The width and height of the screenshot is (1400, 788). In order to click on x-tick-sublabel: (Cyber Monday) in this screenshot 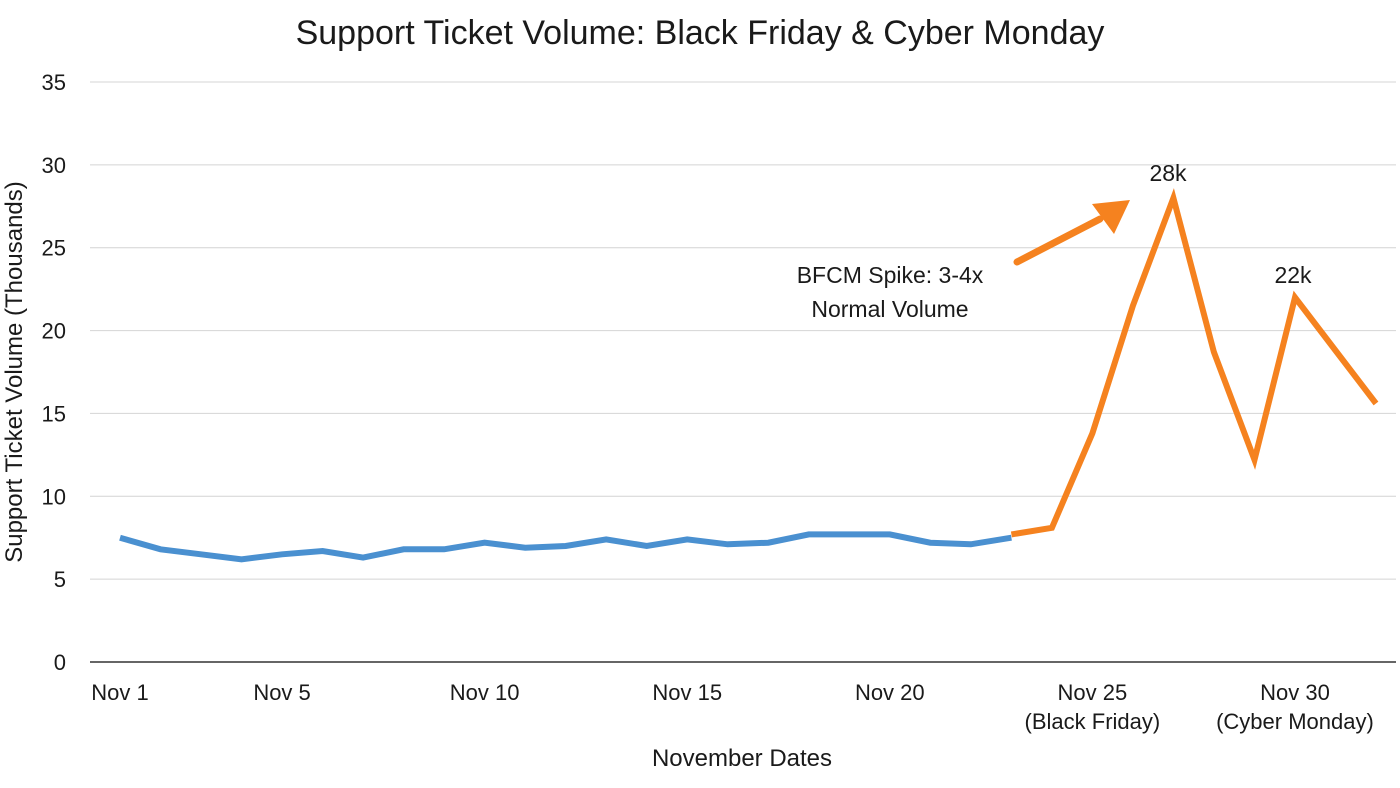, I will do `click(1295, 721)`.